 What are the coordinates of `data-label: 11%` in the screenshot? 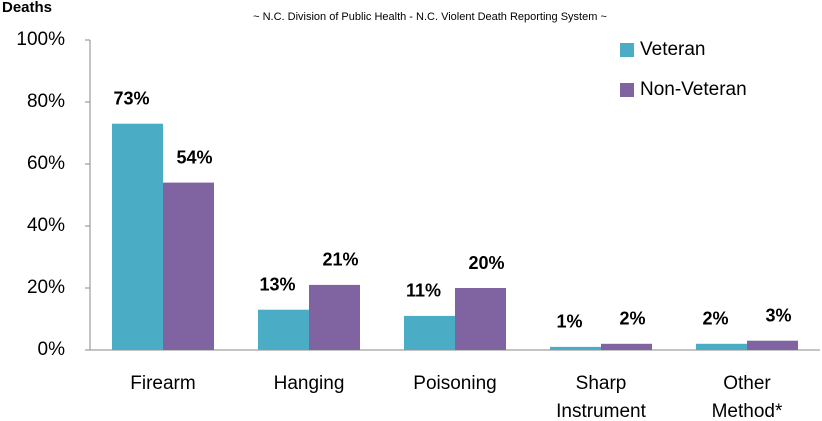 It's located at (423, 291).